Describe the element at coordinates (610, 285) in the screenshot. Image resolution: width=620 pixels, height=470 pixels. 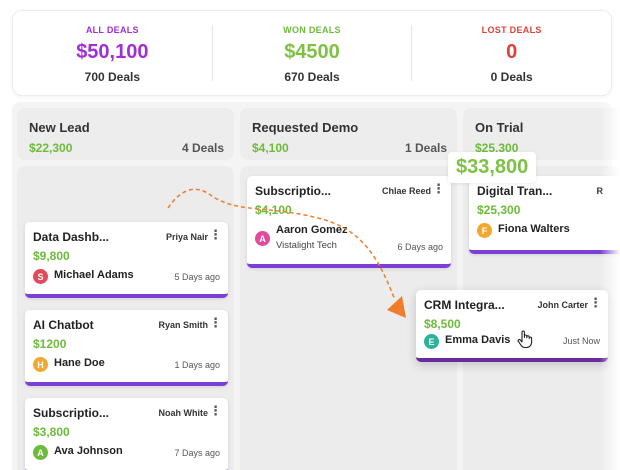
I see `right-edge-fade` at that location.